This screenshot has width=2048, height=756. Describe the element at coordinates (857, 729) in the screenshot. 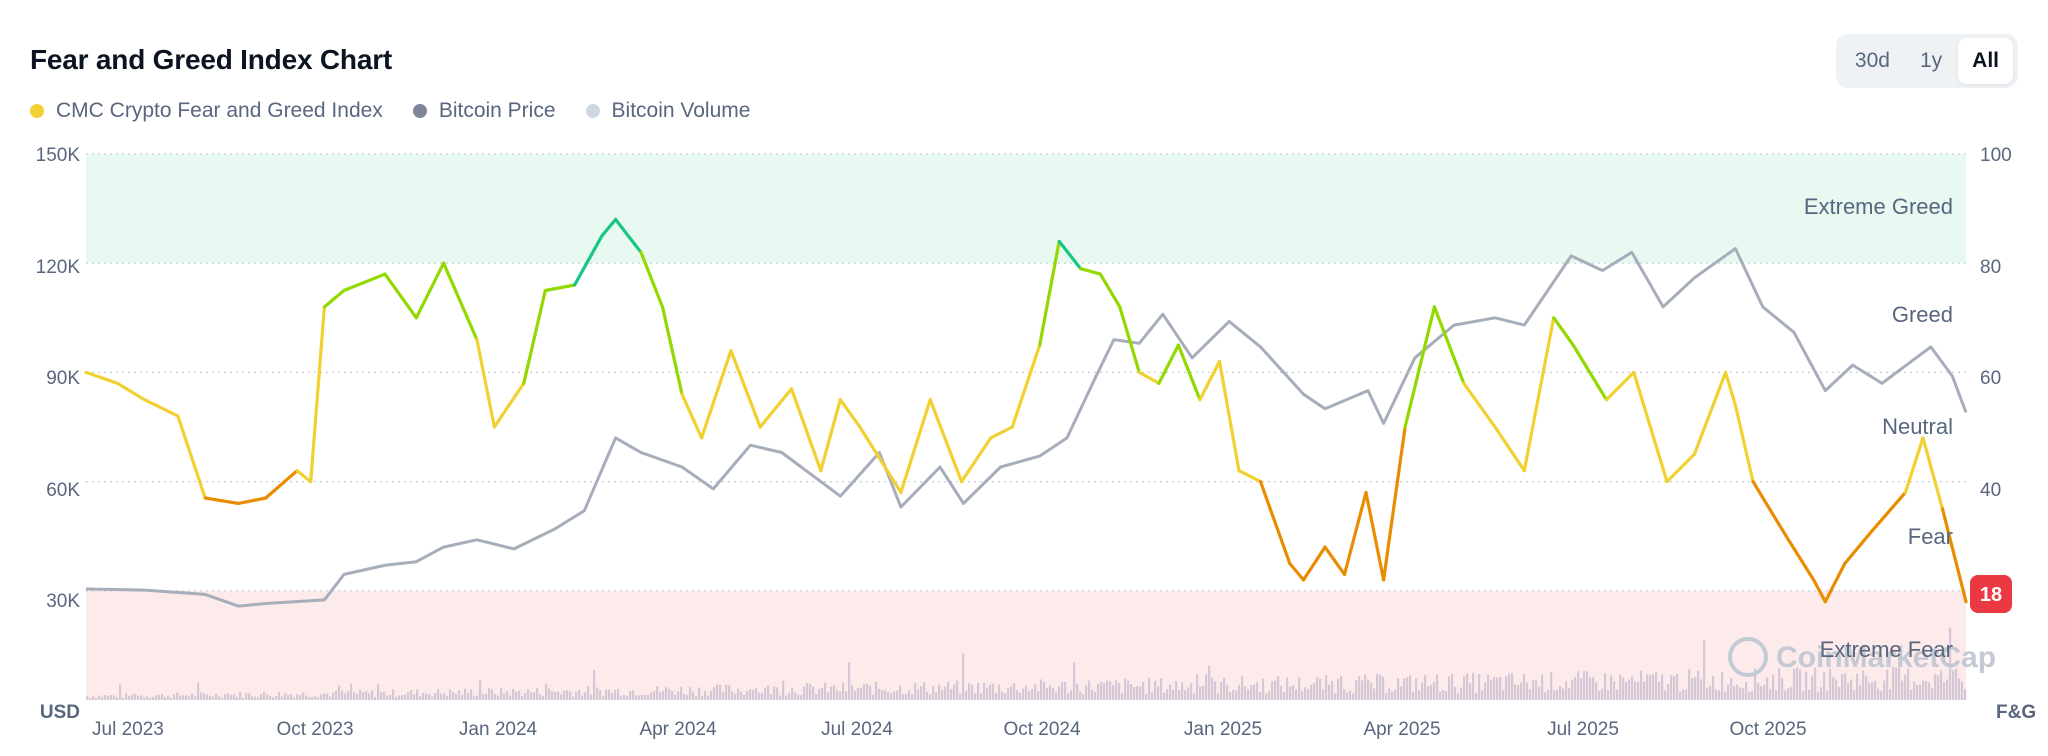

I see `x-tick-label: Jul 2024` at that location.